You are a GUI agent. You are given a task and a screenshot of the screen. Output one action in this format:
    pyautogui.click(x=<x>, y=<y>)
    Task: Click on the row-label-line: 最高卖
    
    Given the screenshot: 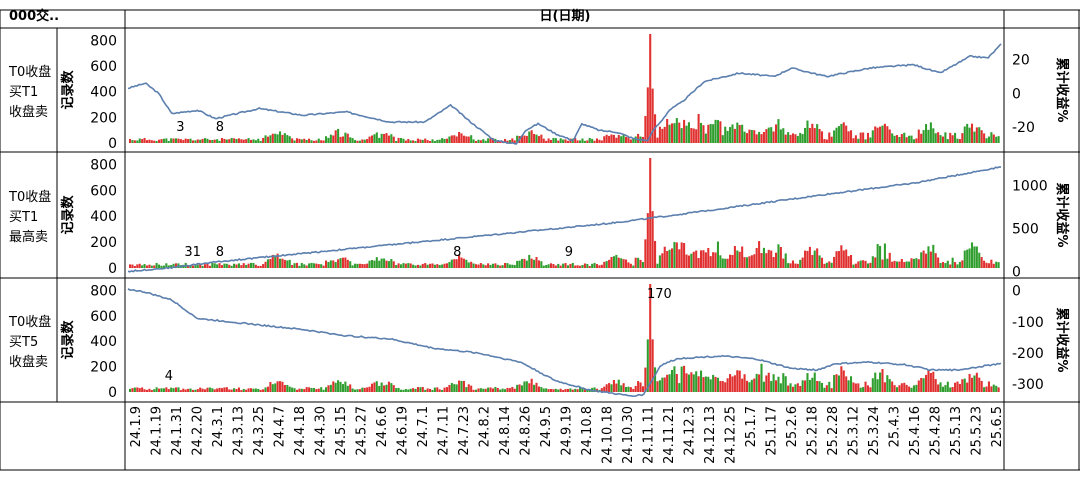 What is the action you would take?
    pyautogui.click(x=28, y=237)
    